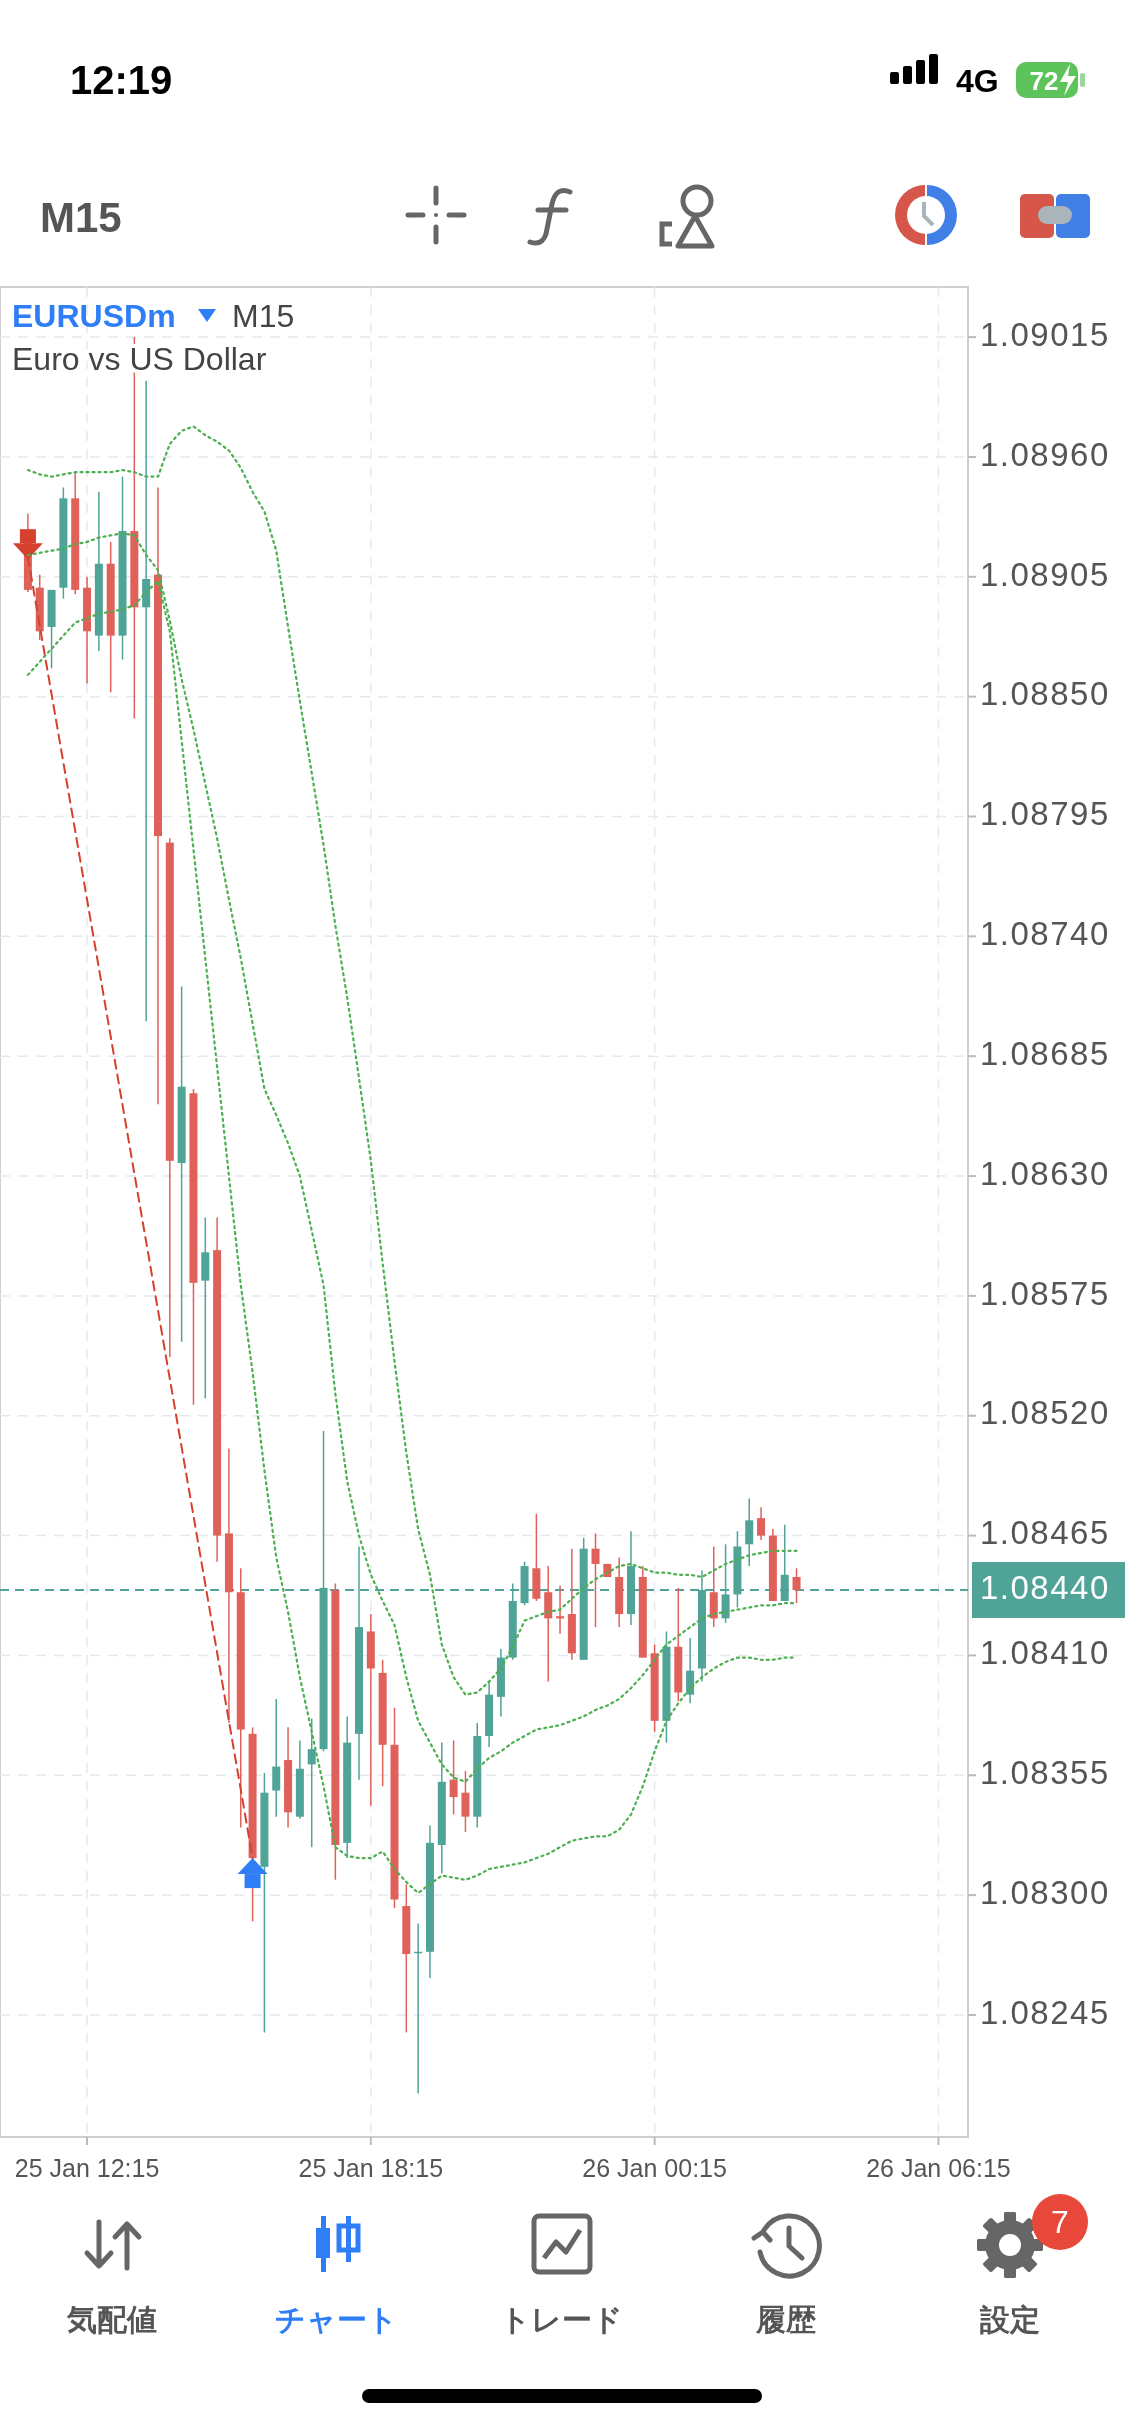 This screenshot has height=2436, width=1125. I want to click on y-tick-label: 1.09015, so click(1045, 334).